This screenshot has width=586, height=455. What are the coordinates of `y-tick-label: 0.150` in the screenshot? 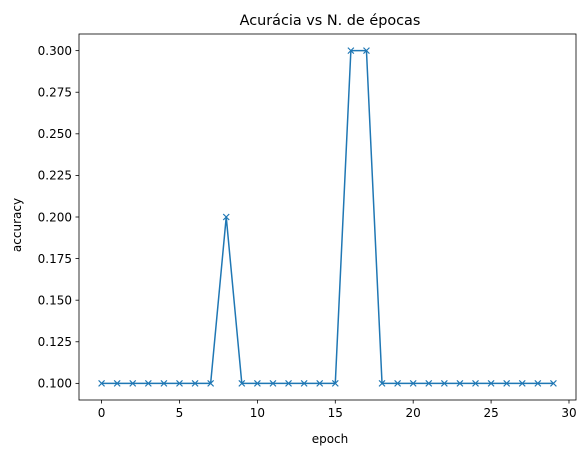 It's located at (55, 300).